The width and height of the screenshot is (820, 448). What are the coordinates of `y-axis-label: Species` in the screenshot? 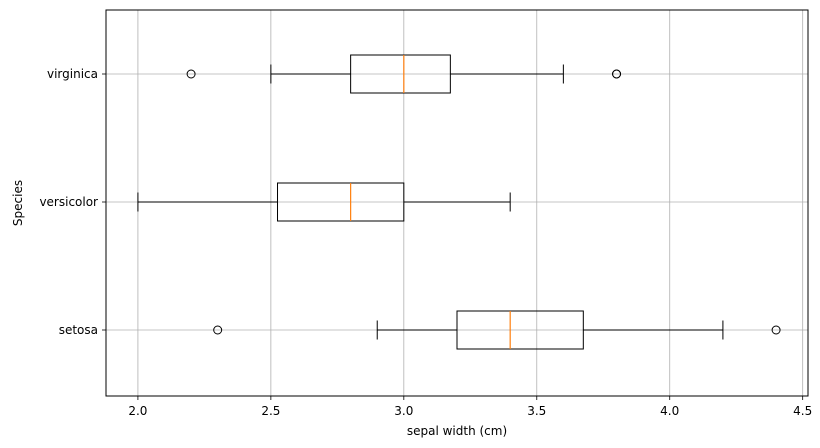 It's located at (18, 203).